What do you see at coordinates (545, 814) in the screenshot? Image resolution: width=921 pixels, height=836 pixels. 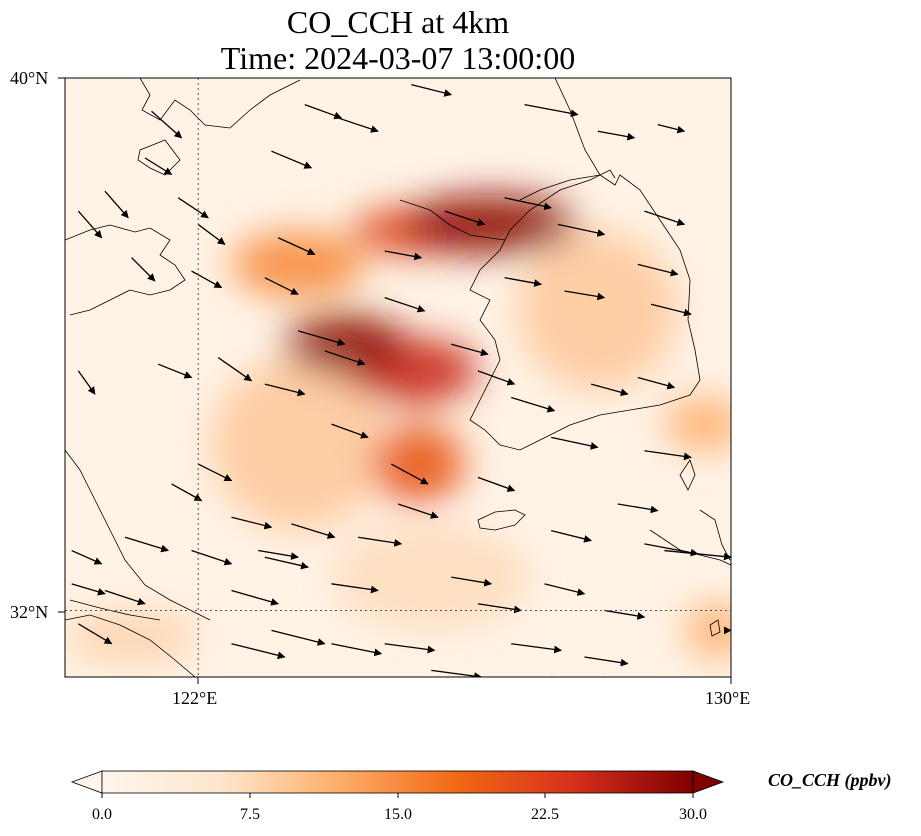 I see `colorbar-tick-3: 22.5` at bounding box center [545, 814].